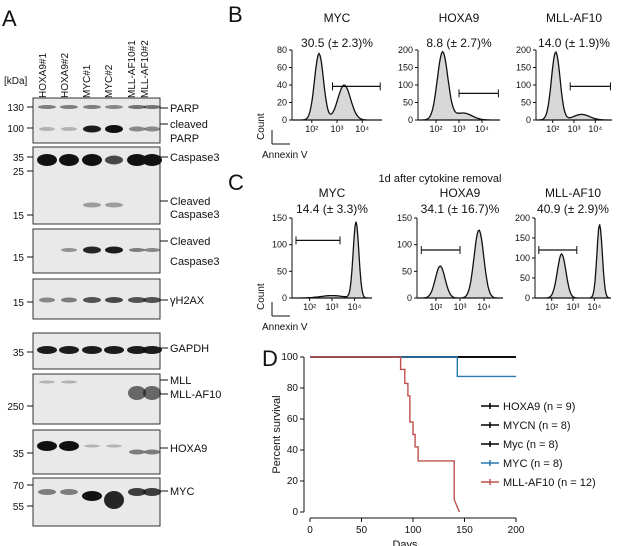  Describe the element at coordinates (460, 264) in the screenshot. I see `hist-curve` at that location.